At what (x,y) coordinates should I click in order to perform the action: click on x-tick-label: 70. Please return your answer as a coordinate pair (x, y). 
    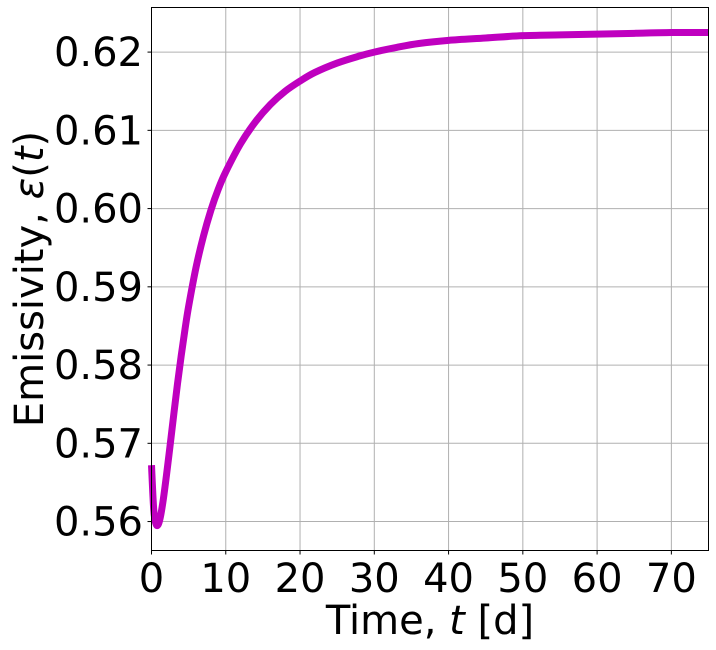
    Looking at the image, I should click on (671, 579).